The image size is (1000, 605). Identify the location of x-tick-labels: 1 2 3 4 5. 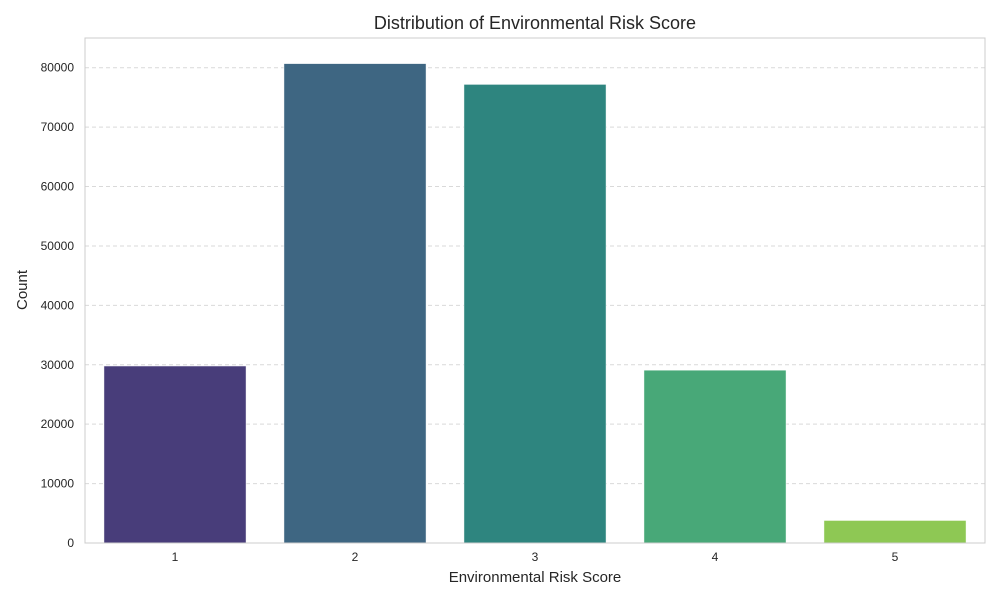
(535, 557).